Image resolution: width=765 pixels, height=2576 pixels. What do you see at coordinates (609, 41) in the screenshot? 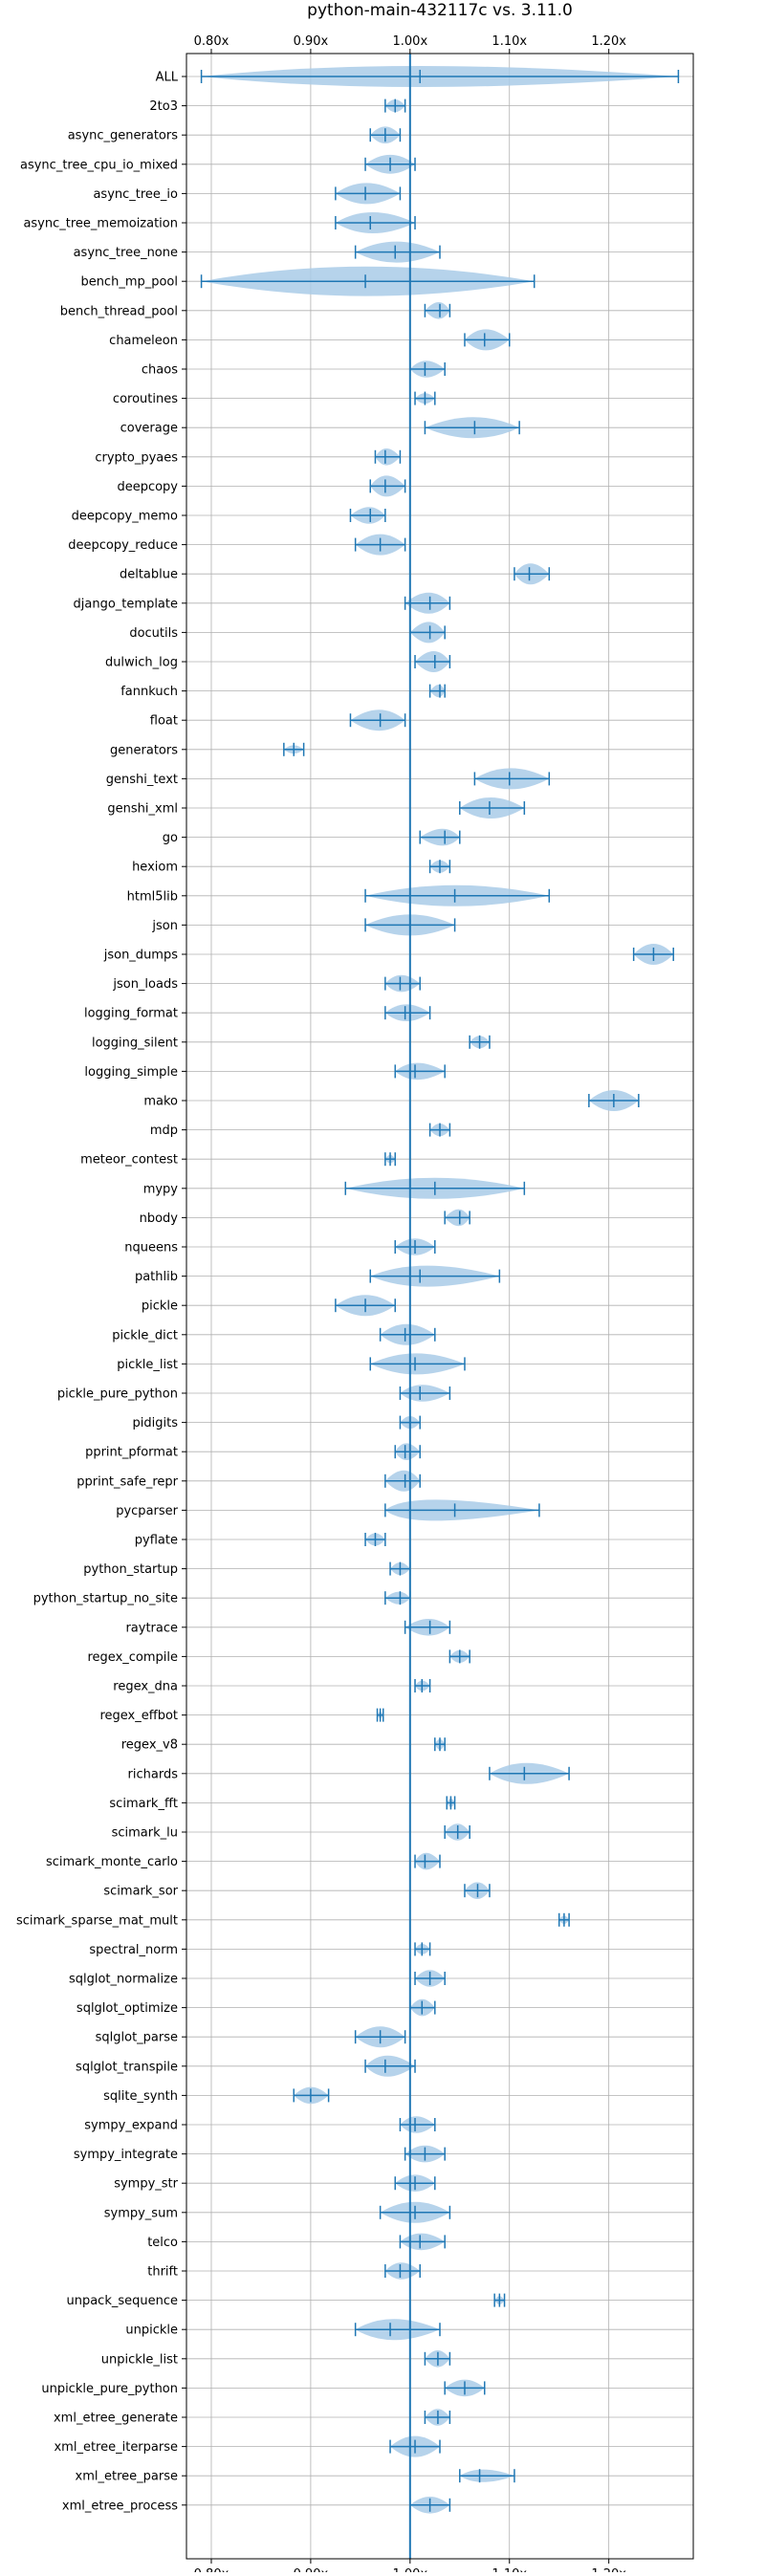
I see `x-tick-label-top: 1.20x` at bounding box center [609, 41].